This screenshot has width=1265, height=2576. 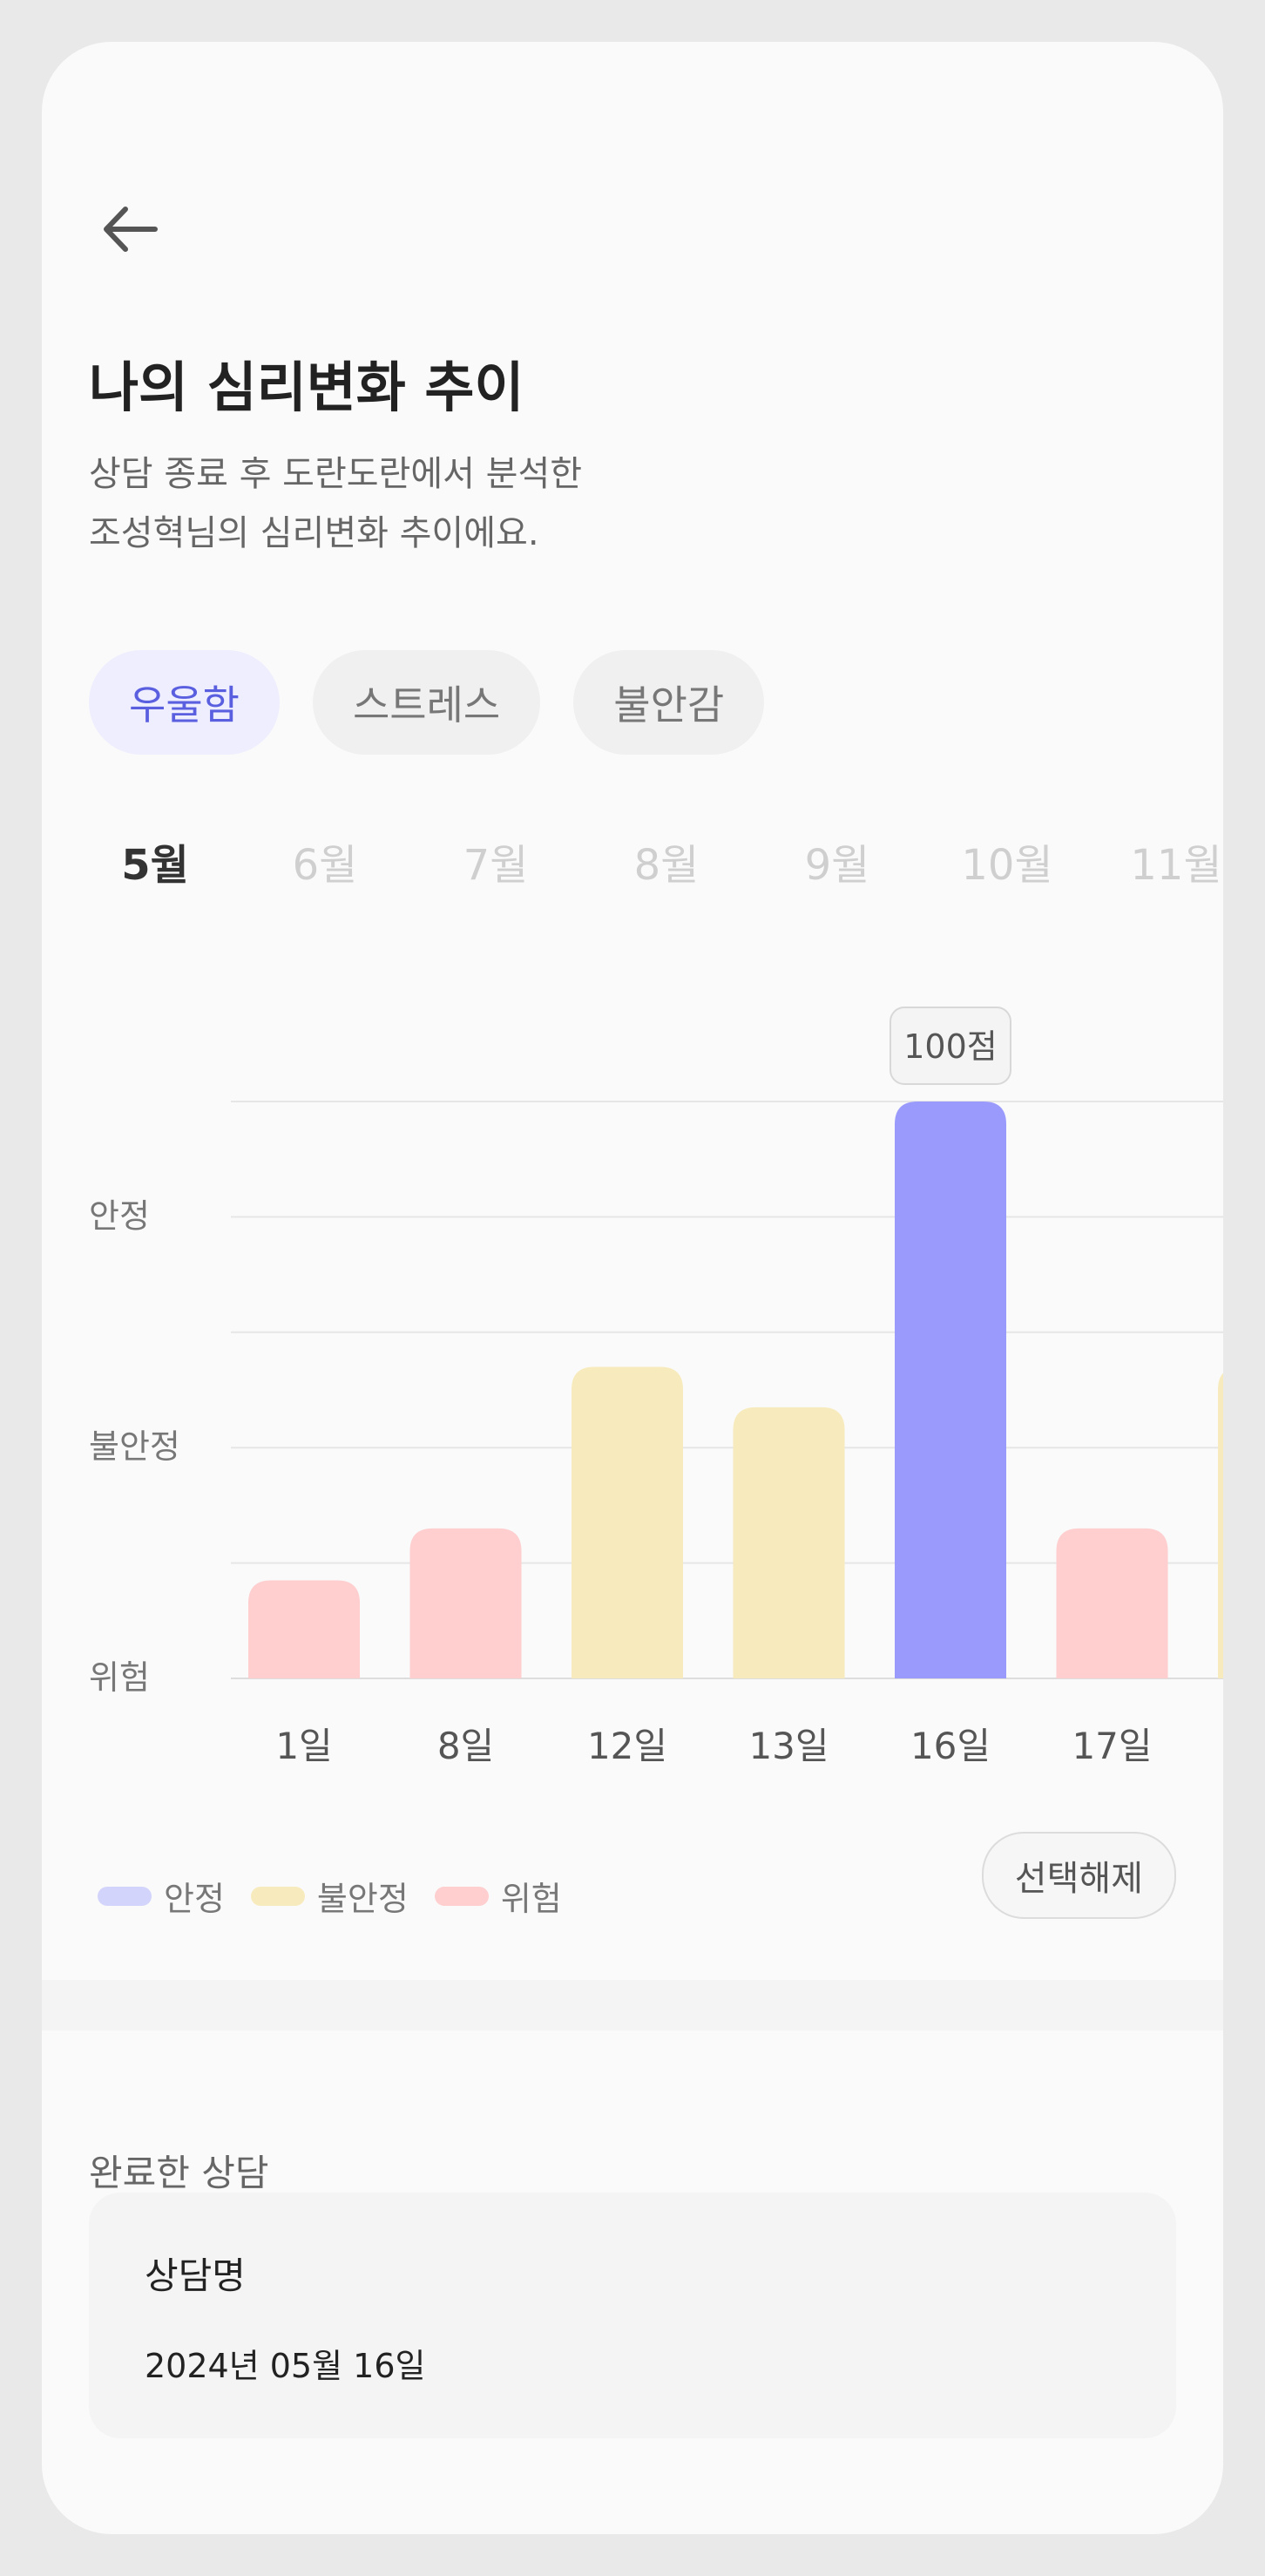 What do you see at coordinates (669, 702) in the screenshot?
I see `tab-anxiety: 불안감` at bounding box center [669, 702].